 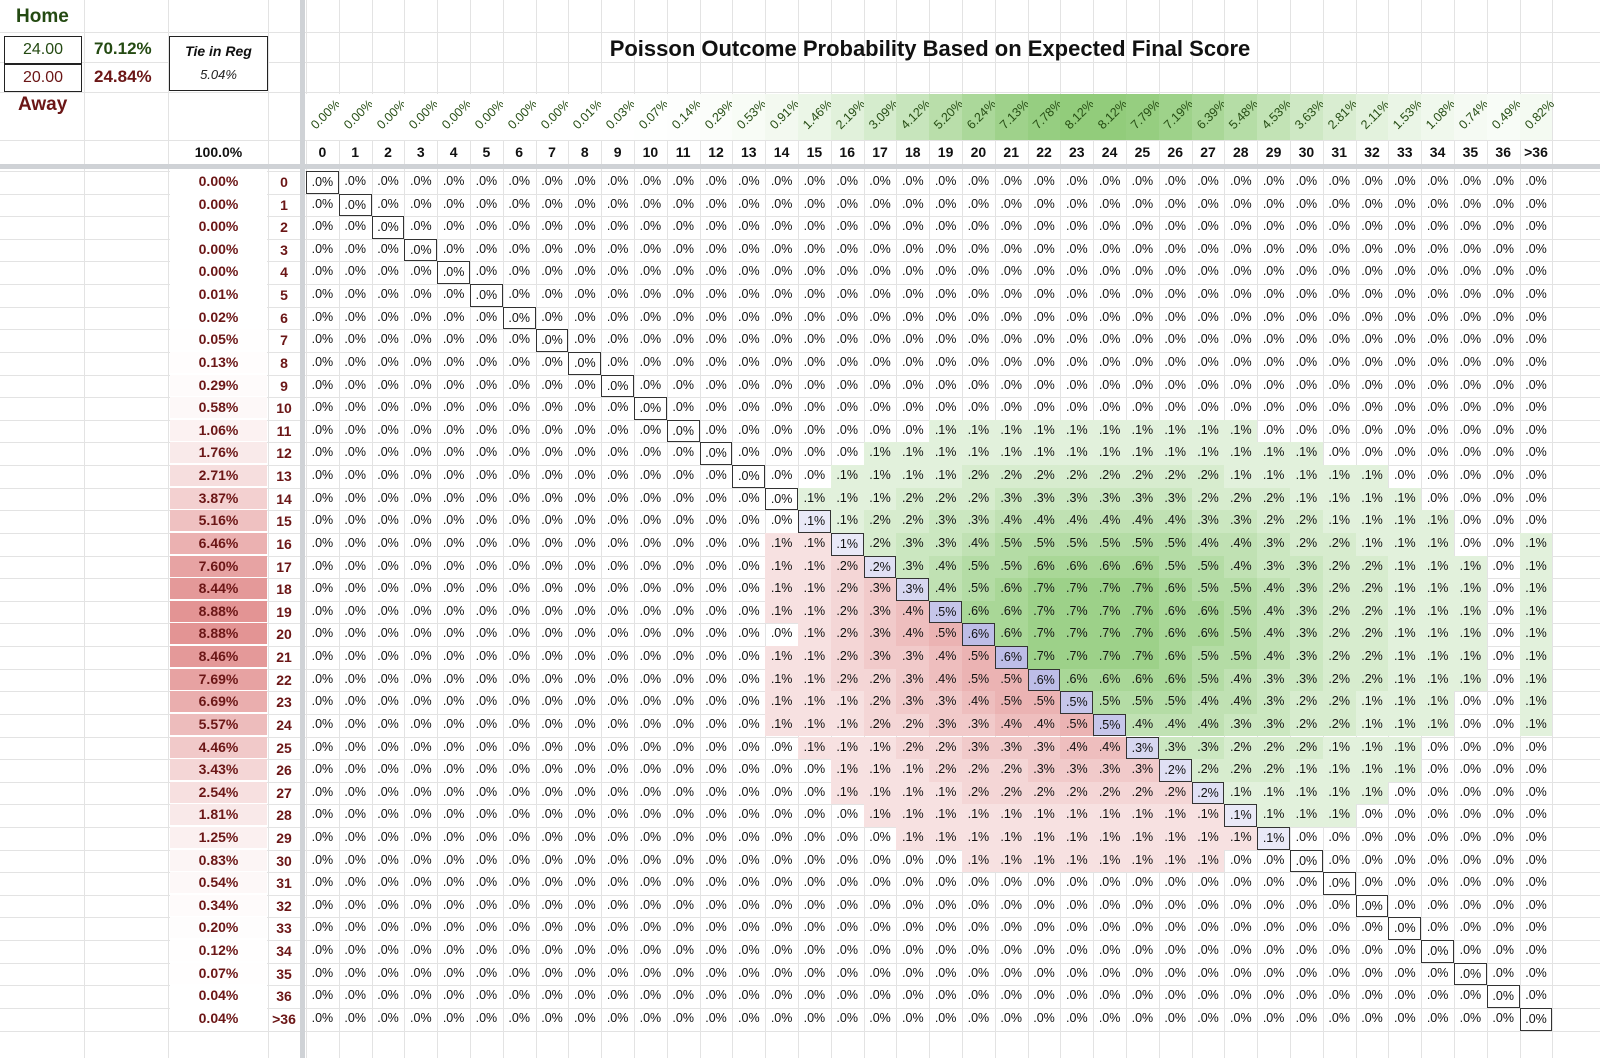 I want to click on probability-cell: .4%, so click(x=945, y=680).